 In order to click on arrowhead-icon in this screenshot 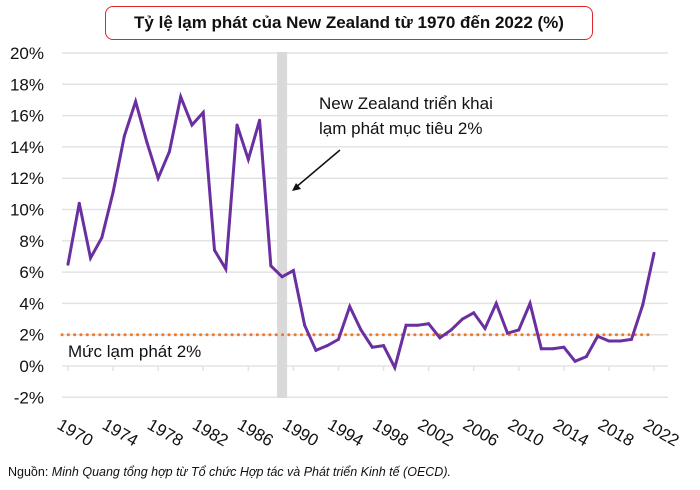, I will do `click(296, 187)`.